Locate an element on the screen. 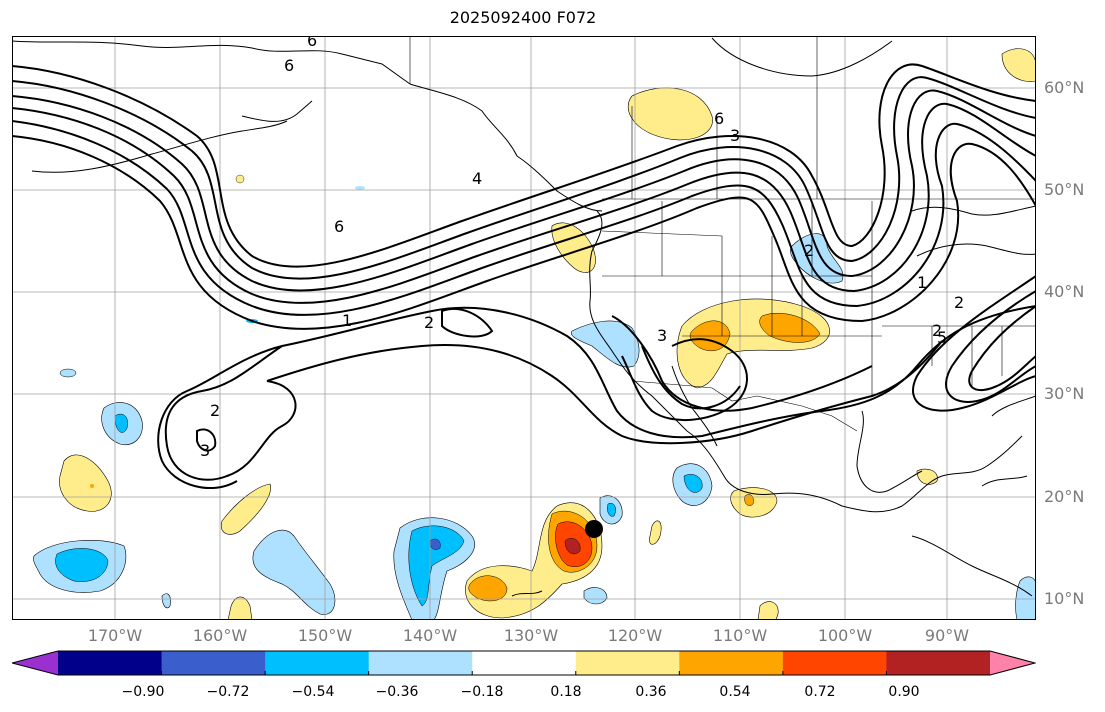  contour-label: 5 is located at coordinates (942, 337).